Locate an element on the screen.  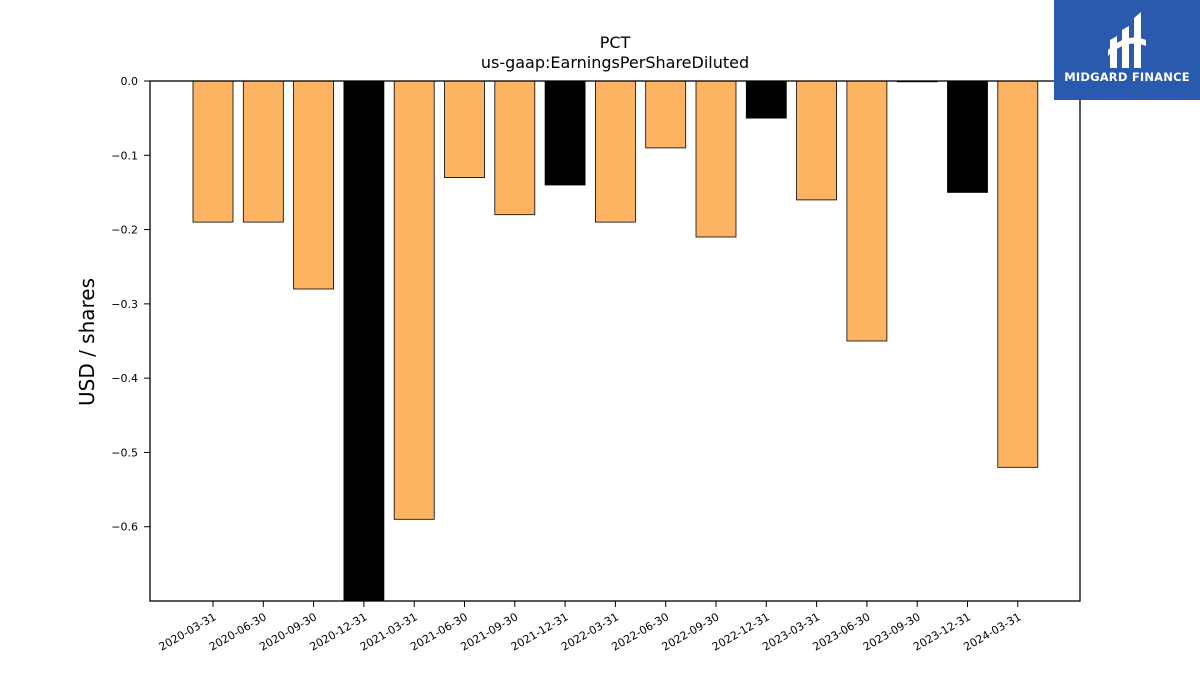
chart-subtitle: us-gaap:EarningsPerShareDiluted is located at coordinates (615, 62).